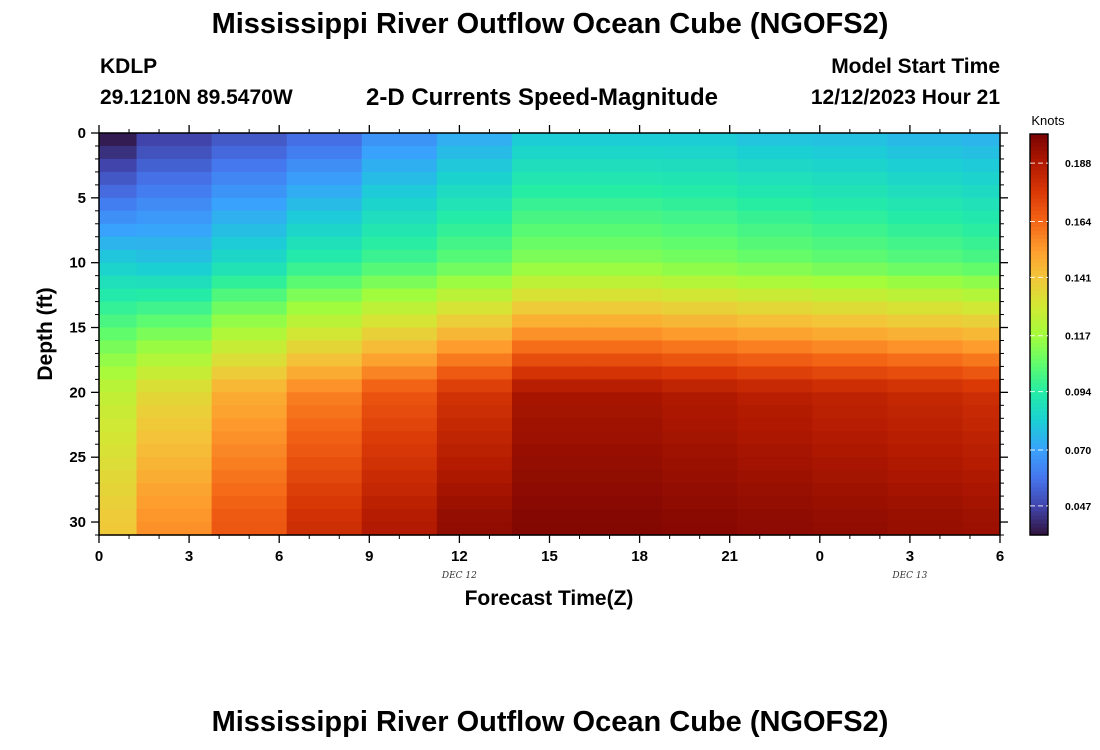 The height and width of the screenshot is (750, 1100). What do you see at coordinates (369, 556) in the screenshot?
I see `x-tick-label: 9` at bounding box center [369, 556].